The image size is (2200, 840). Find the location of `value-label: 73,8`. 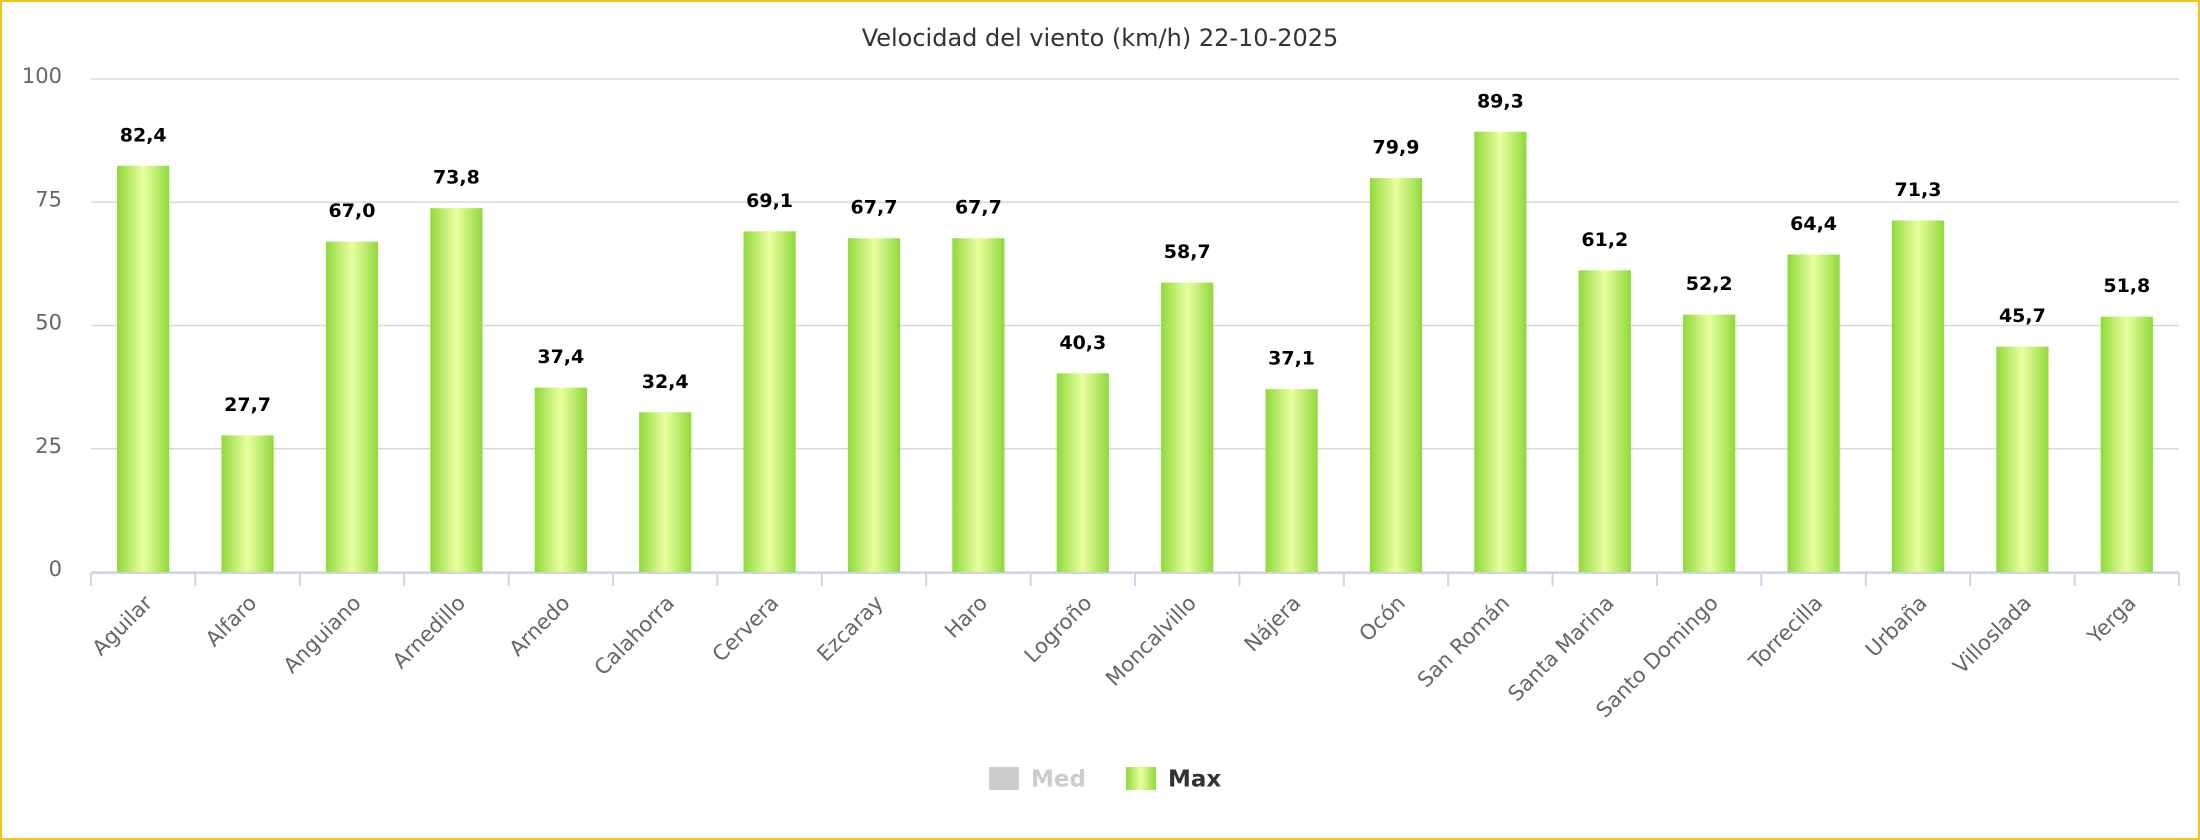

value-label: 73,8 is located at coordinates (456, 178).